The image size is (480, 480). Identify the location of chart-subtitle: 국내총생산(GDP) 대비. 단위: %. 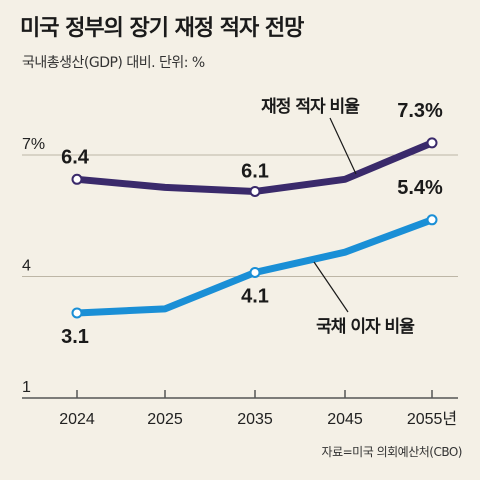
(113, 63).